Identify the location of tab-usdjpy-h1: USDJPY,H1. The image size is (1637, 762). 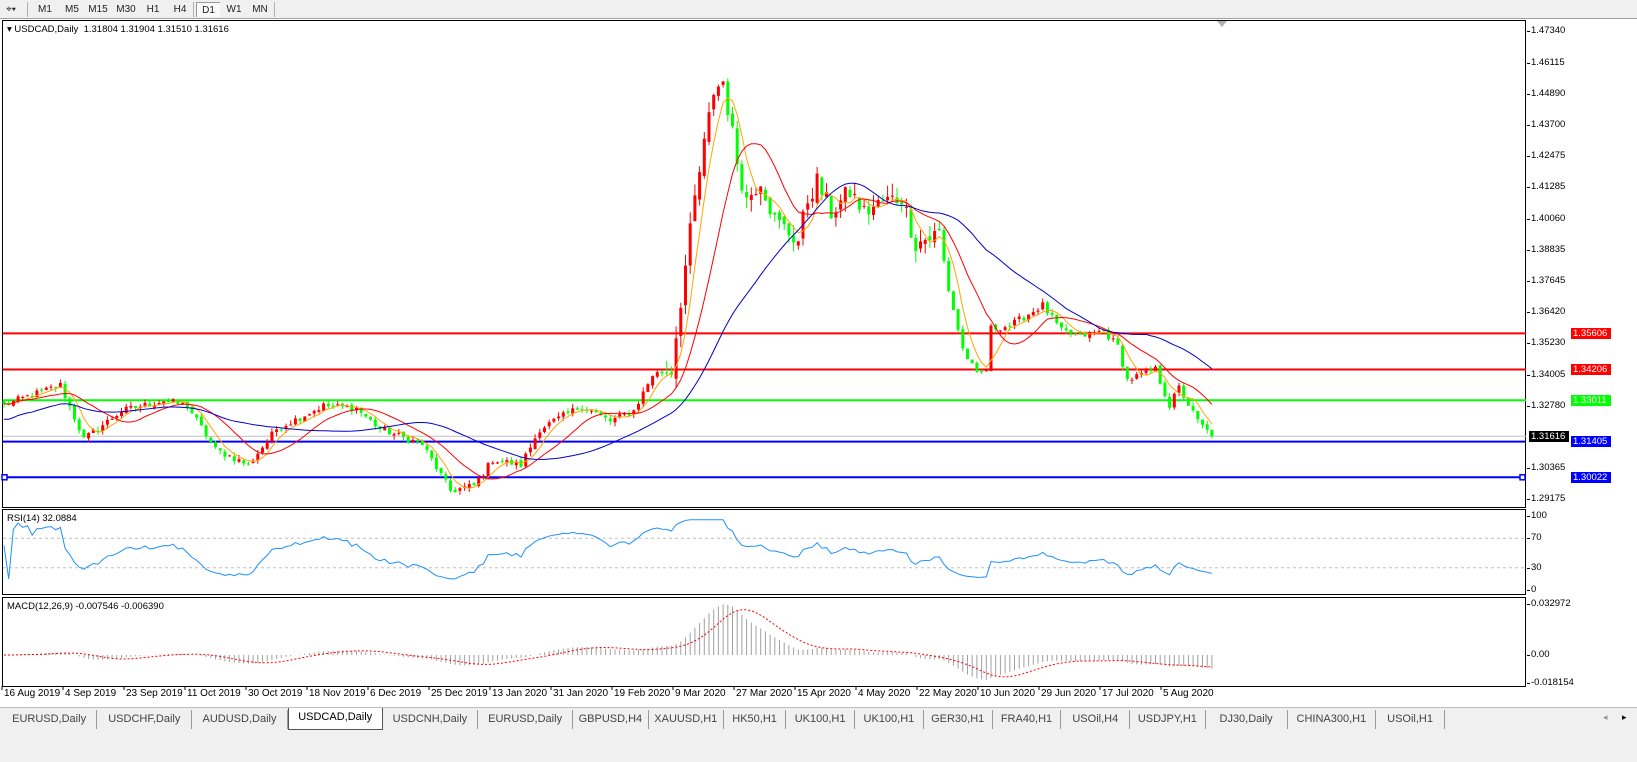
(1168, 719).